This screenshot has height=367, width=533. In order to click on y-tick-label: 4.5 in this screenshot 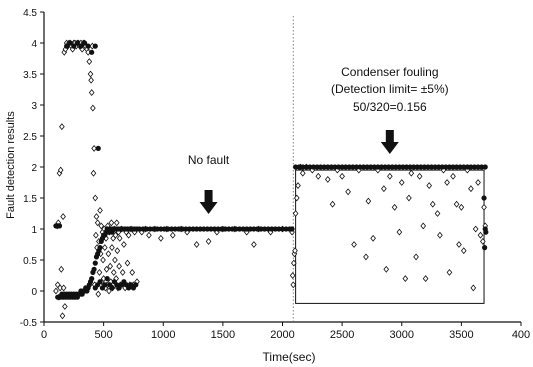, I will do `click(30, 13)`.